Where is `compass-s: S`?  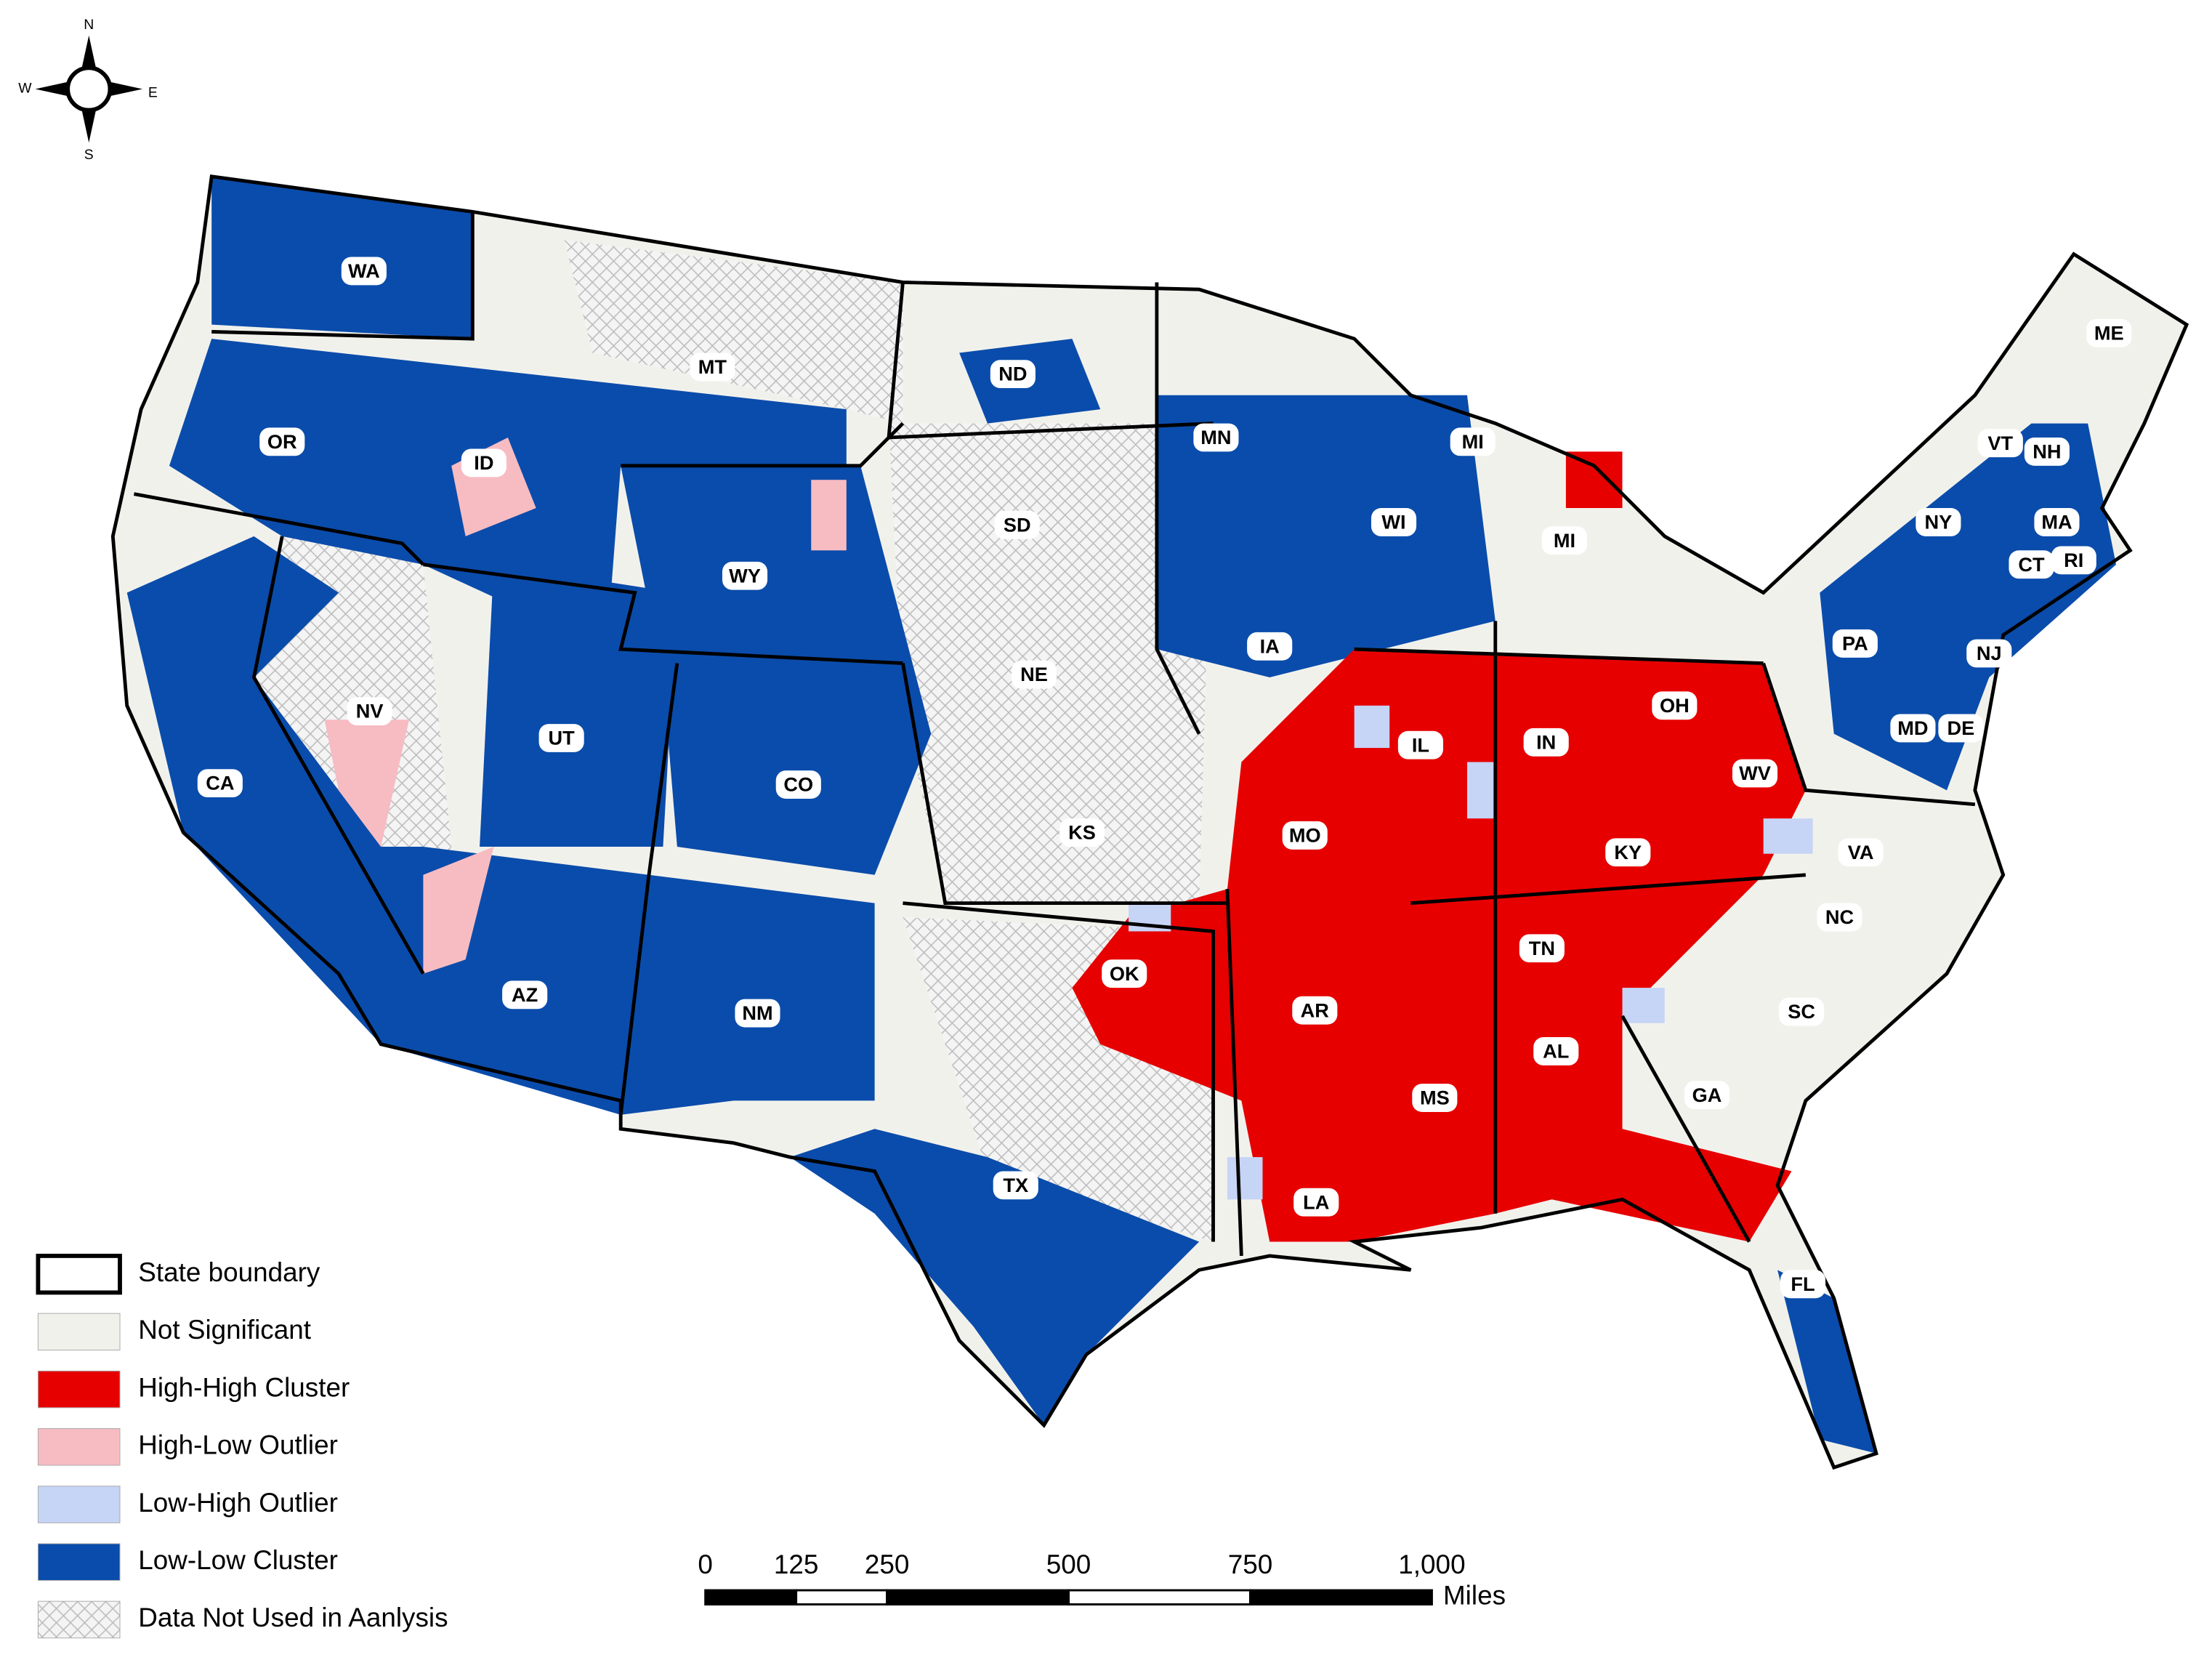
compass-s: S is located at coordinates (89, 155).